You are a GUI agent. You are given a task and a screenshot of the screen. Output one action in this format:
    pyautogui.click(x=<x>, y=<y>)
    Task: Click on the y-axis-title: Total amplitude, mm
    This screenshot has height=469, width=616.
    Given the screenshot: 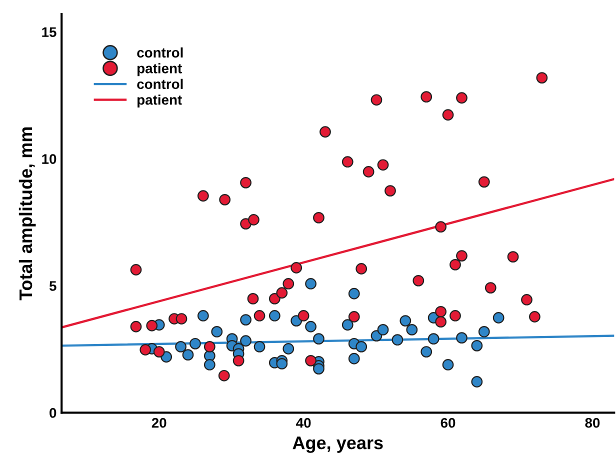 What is the action you would take?
    pyautogui.click(x=27, y=213)
    